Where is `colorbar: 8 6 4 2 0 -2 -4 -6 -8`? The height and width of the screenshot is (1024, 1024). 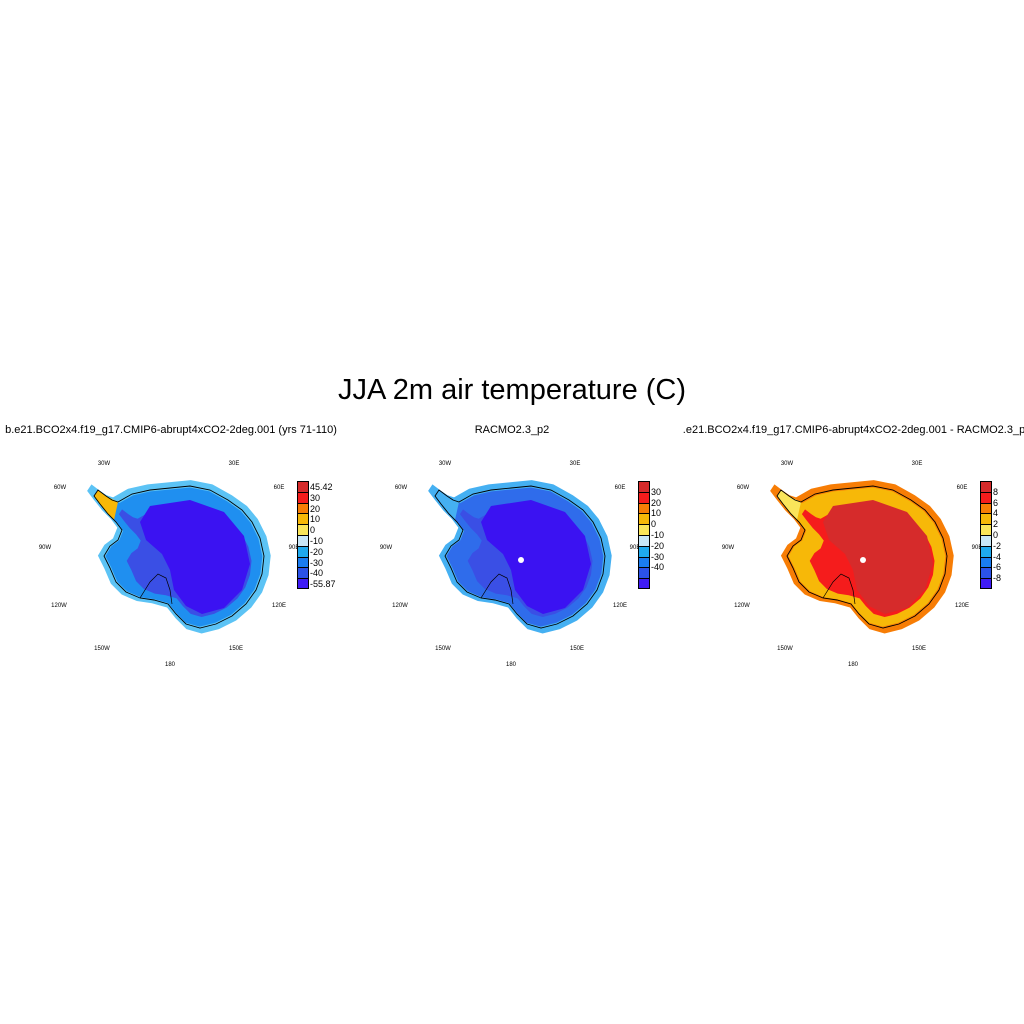 colorbar: 8 6 4 2 0 -2 -4 -6 -8 is located at coordinates (990, 535).